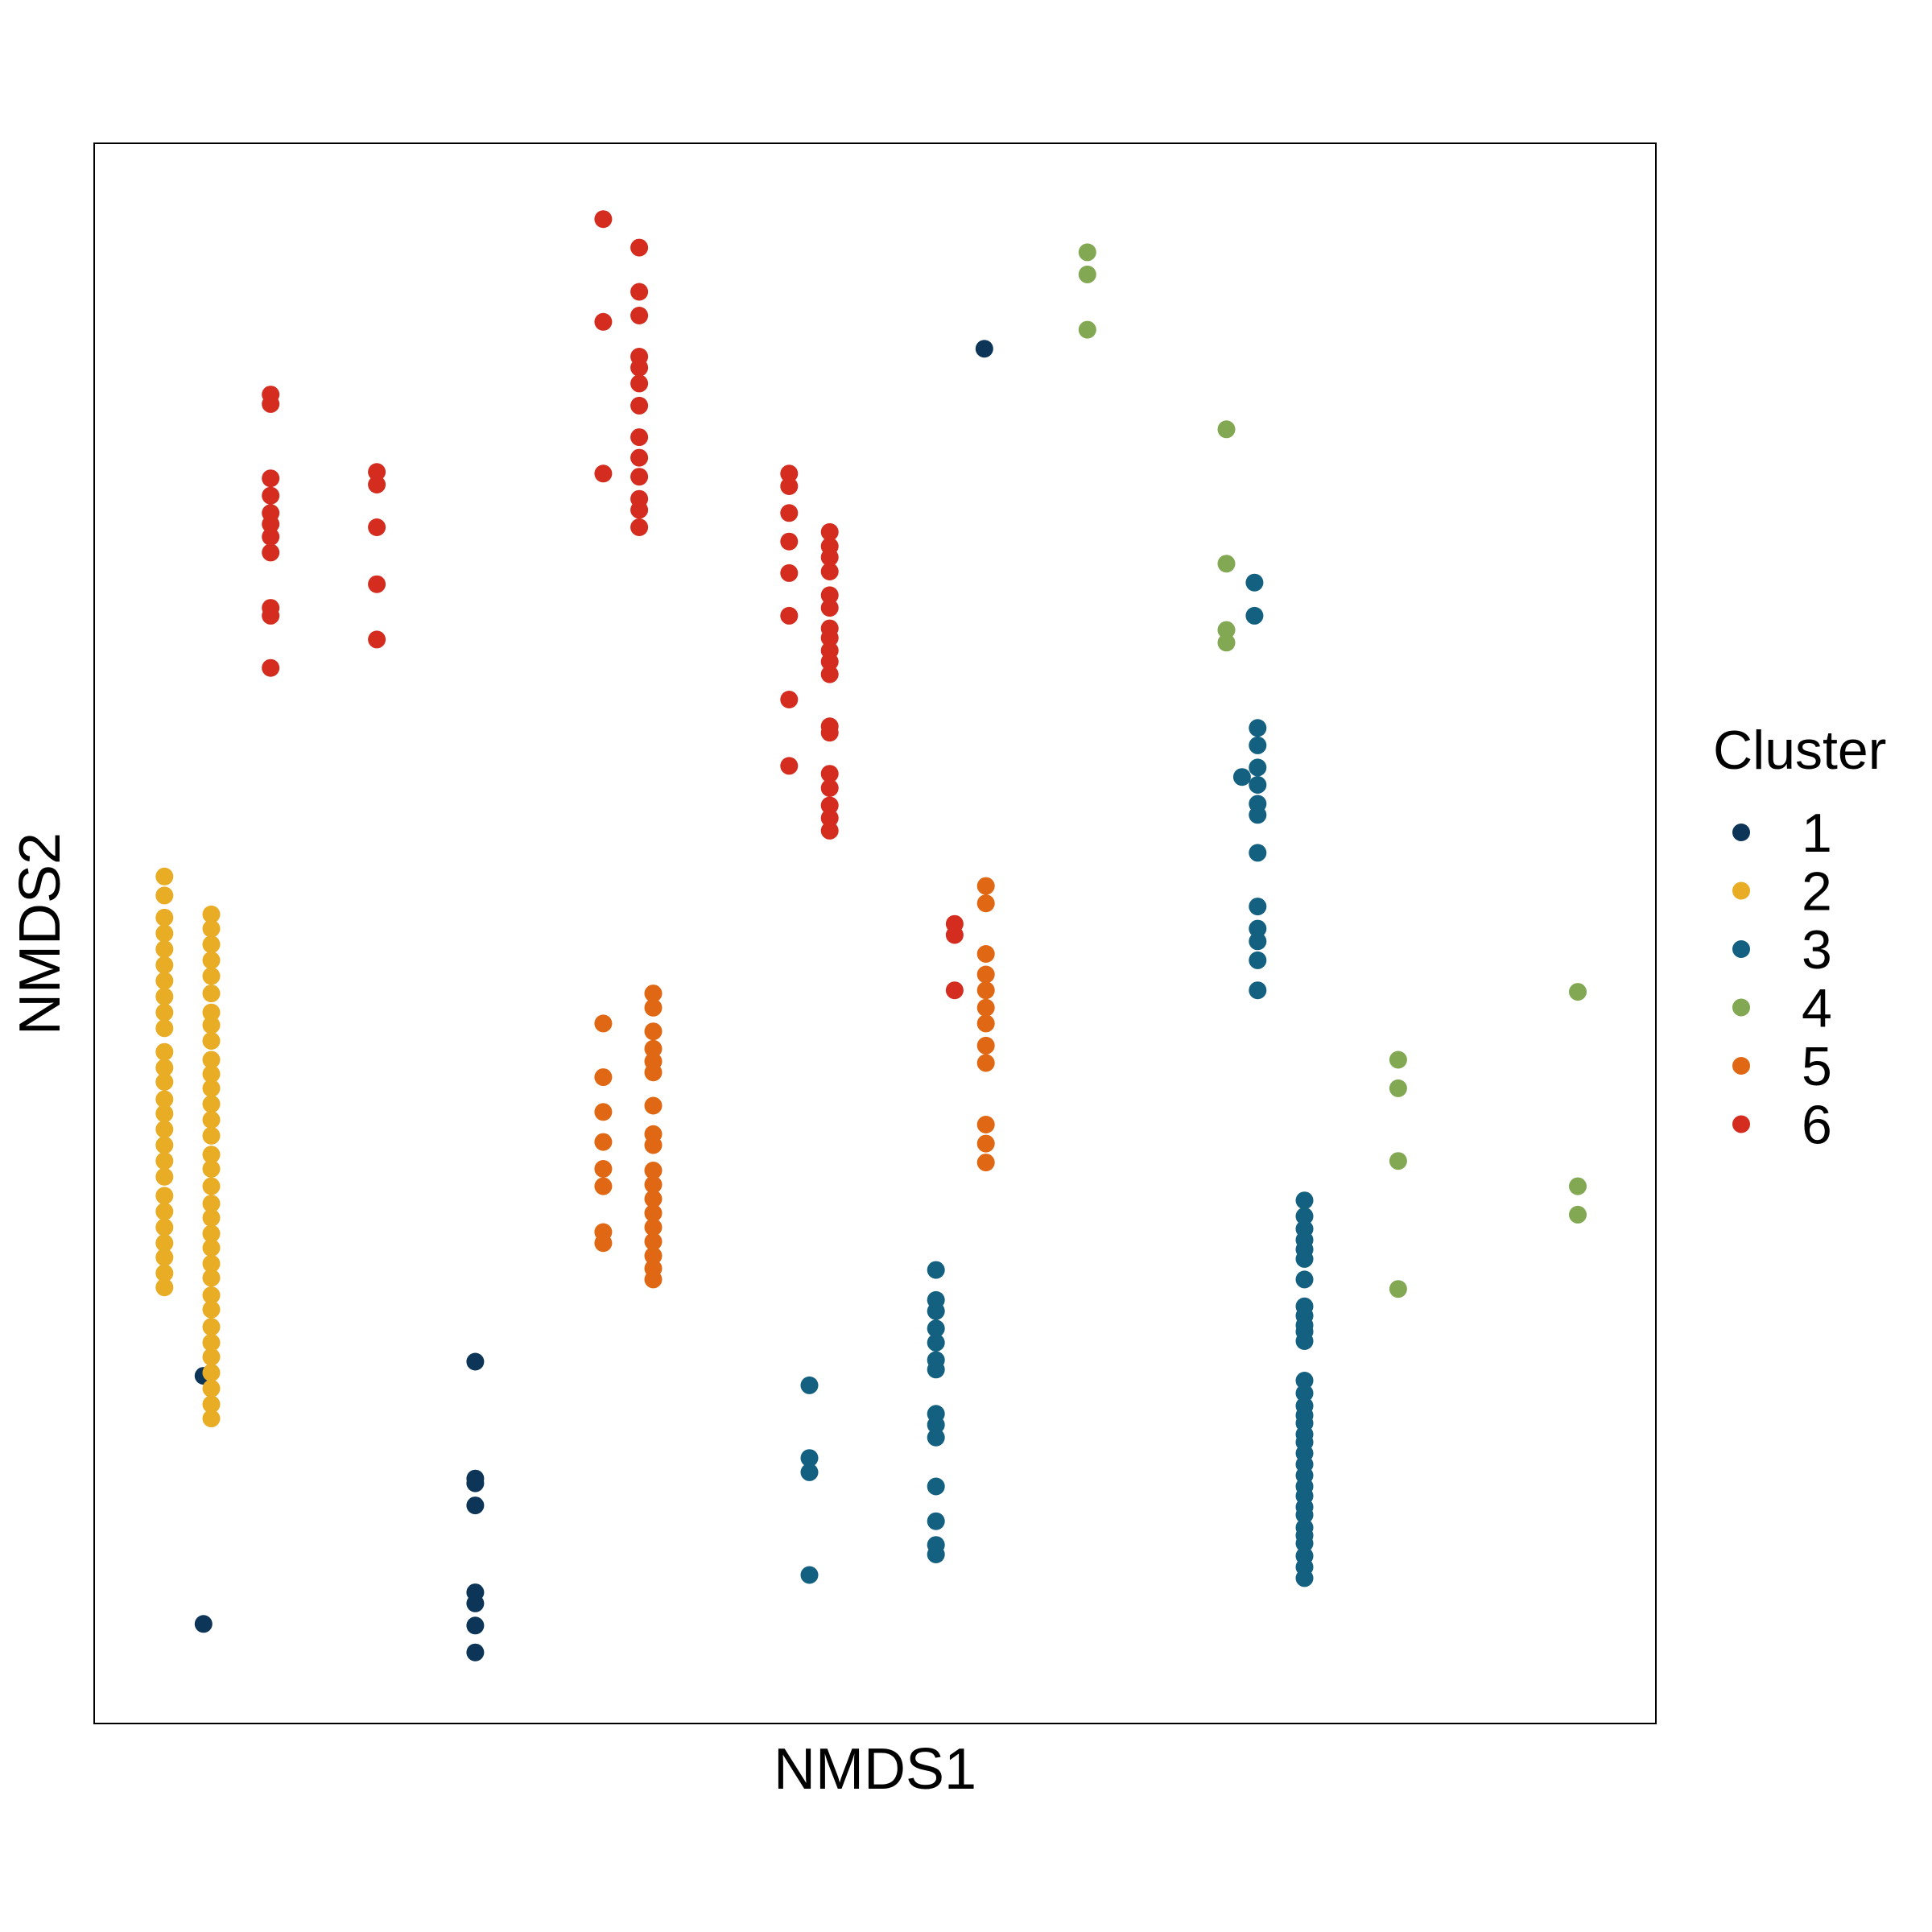 The image size is (1932, 1932). Describe the element at coordinates (1817, 892) in the screenshot. I see `legend-label-2: 2` at that location.